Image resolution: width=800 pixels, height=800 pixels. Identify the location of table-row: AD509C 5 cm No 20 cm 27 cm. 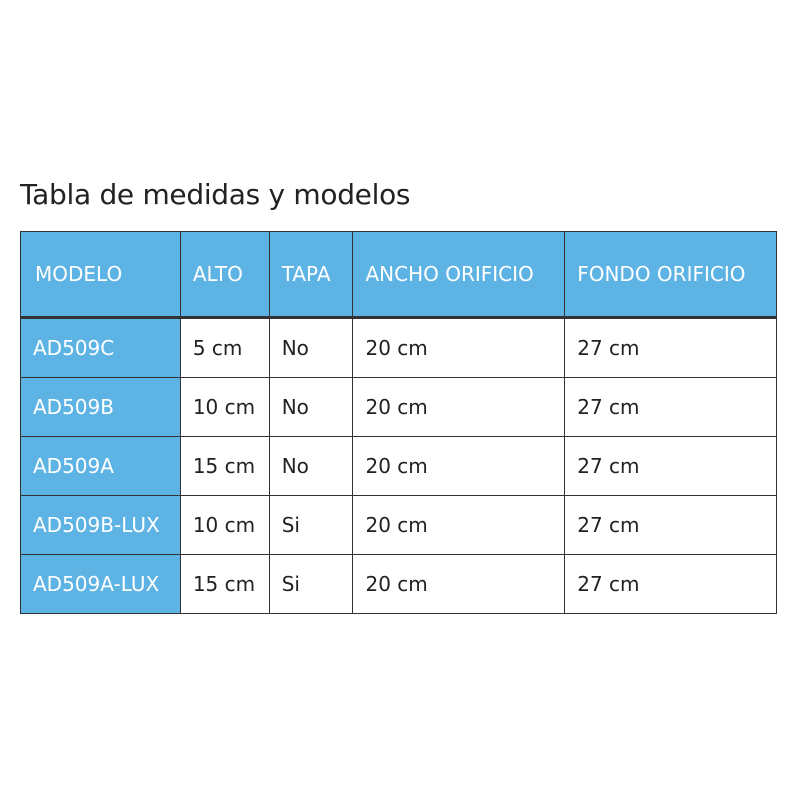
(398, 347).